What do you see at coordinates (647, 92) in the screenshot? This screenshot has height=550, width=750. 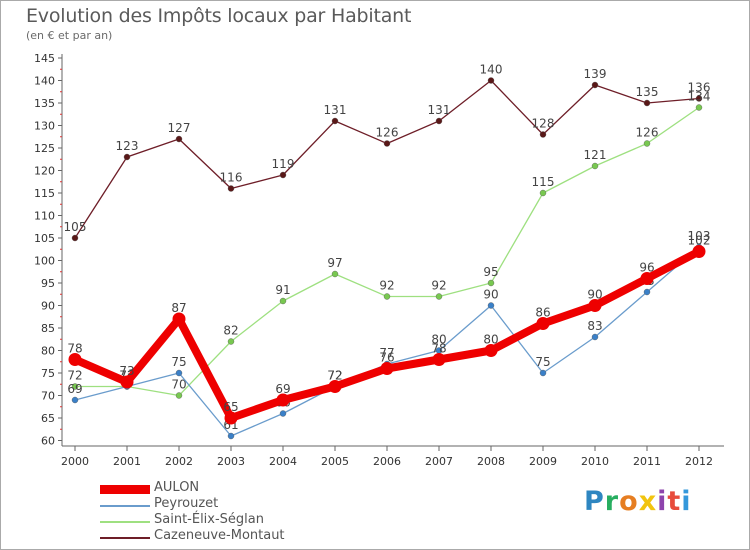 I see `data-label: 135` at bounding box center [647, 92].